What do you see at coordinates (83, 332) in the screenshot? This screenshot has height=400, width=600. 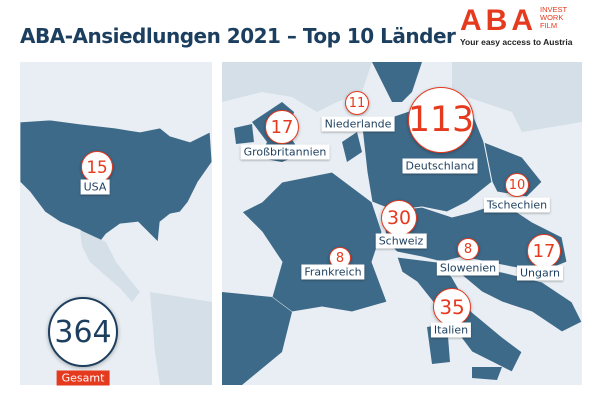 I see `total-circle: 364` at bounding box center [83, 332].